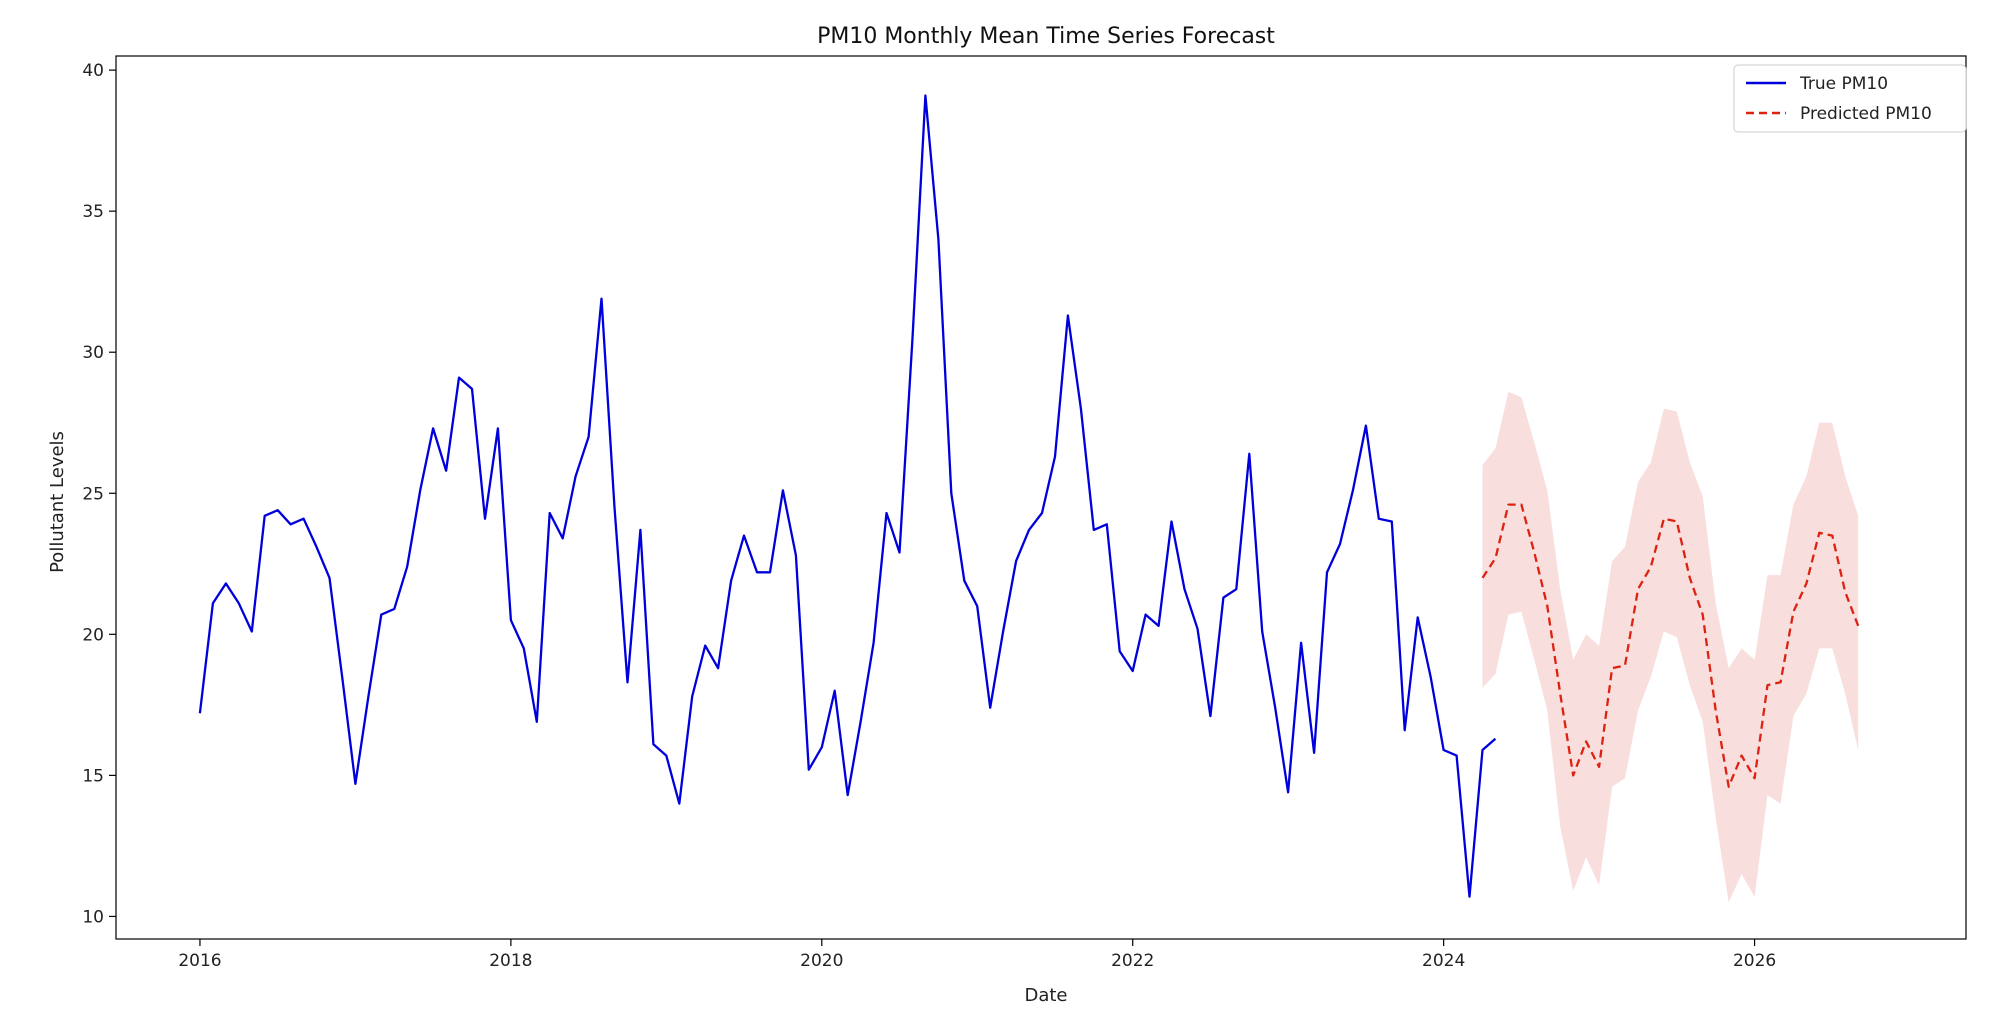  Describe the element at coordinates (93, 353) in the screenshot. I see `y-tick-label: 30` at that location.